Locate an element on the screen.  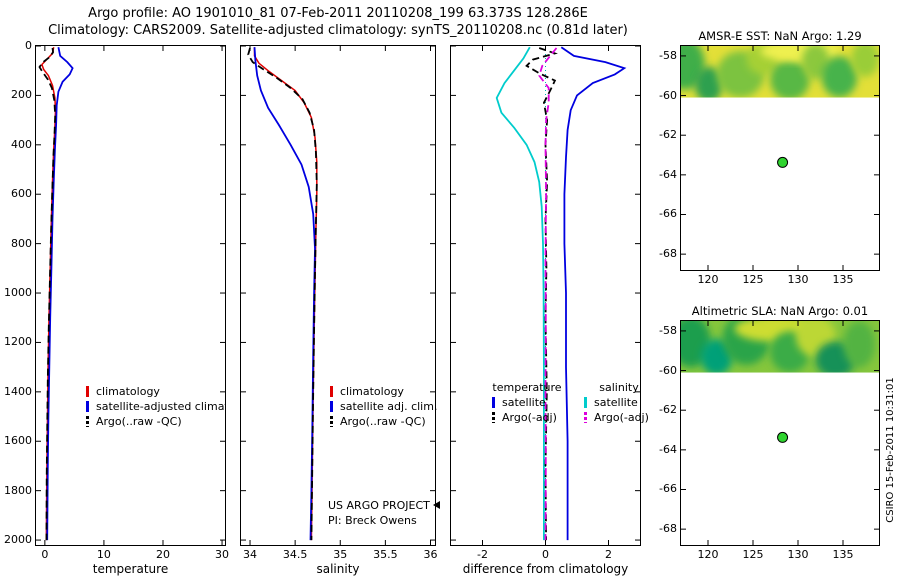
tick-label: 10 is located at coordinates (103, 554).